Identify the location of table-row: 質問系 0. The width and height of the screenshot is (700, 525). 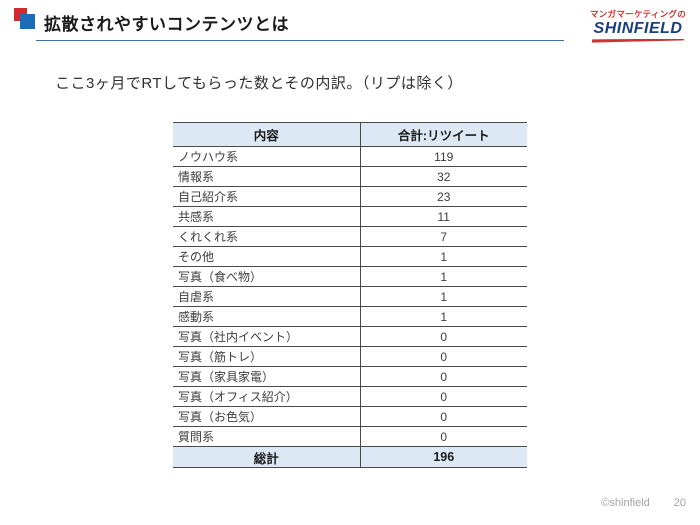
(350, 436).